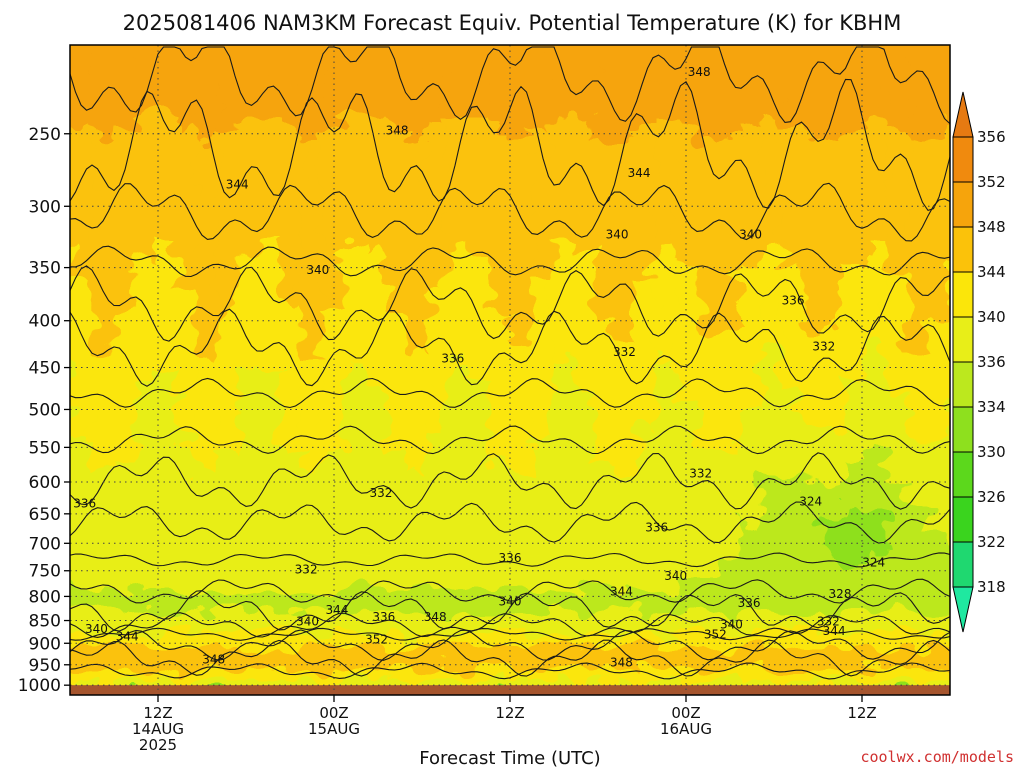 The image size is (1024, 768). I want to click on contour-label: 336, so click(452, 359).